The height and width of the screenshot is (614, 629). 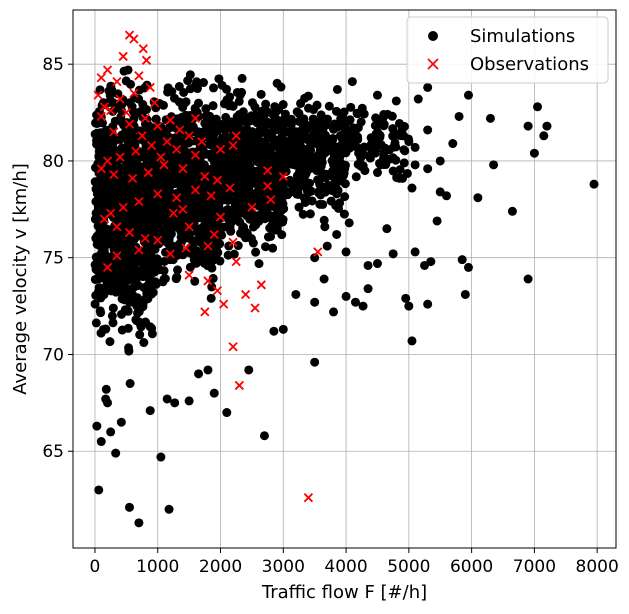 What do you see at coordinates (53, 162) in the screenshot?
I see `y-tick-label: 80` at bounding box center [53, 162].